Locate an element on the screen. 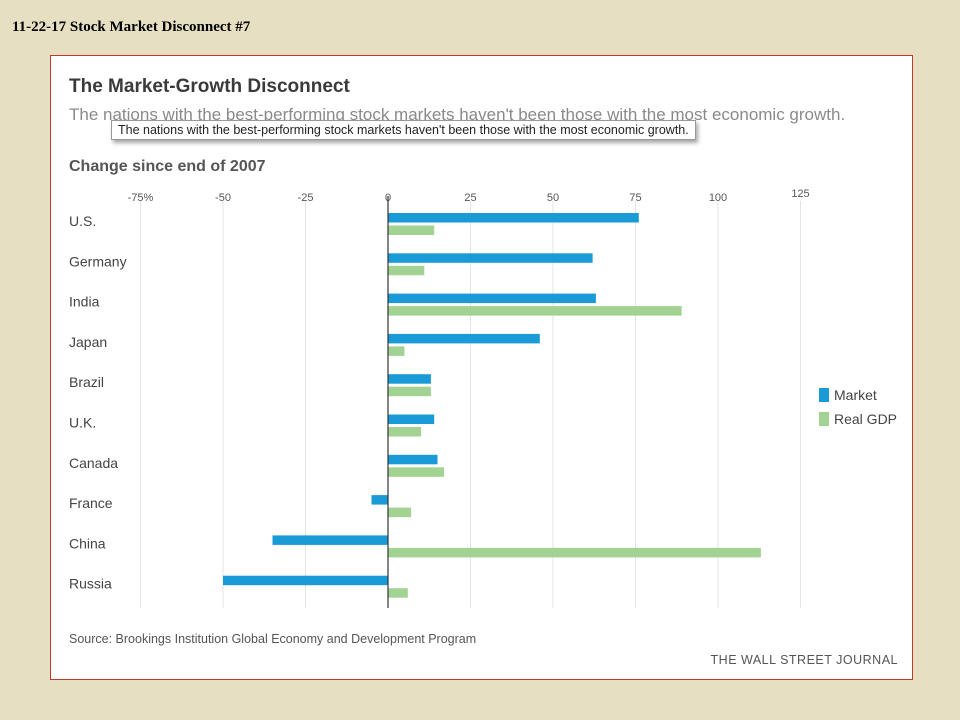 The width and height of the screenshot is (960, 720). x-tick-label: 25 is located at coordinates (470, 198).